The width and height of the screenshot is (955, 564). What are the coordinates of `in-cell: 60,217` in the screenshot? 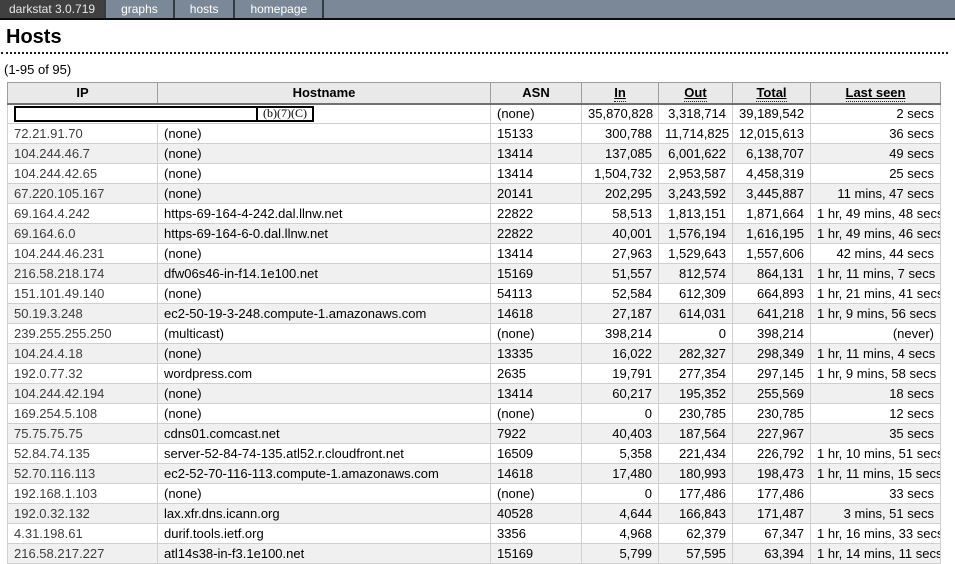 It's located at (620, 393).